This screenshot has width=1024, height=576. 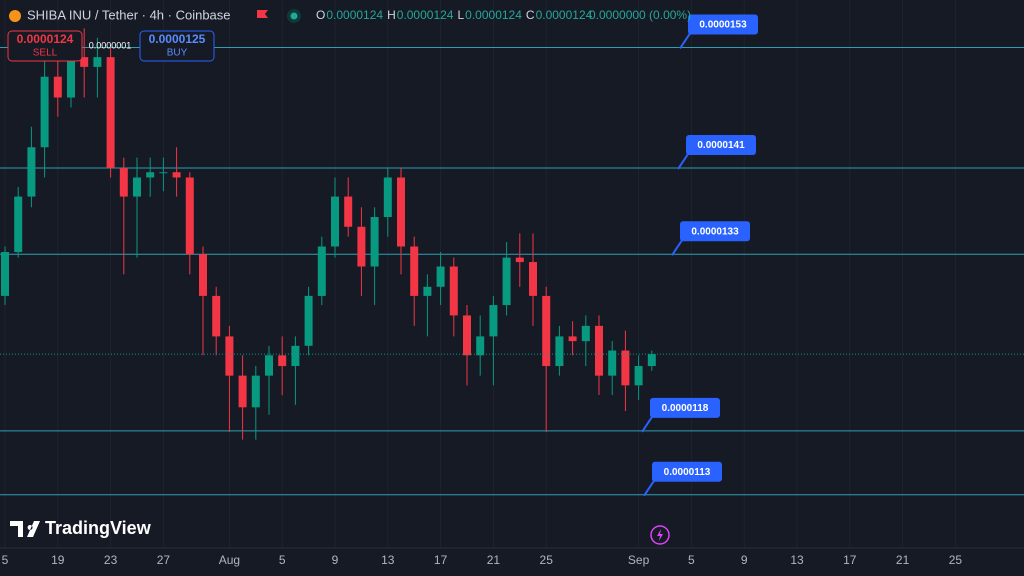 I want to click on x-tick-label: 19, so click(x=58, y=560).